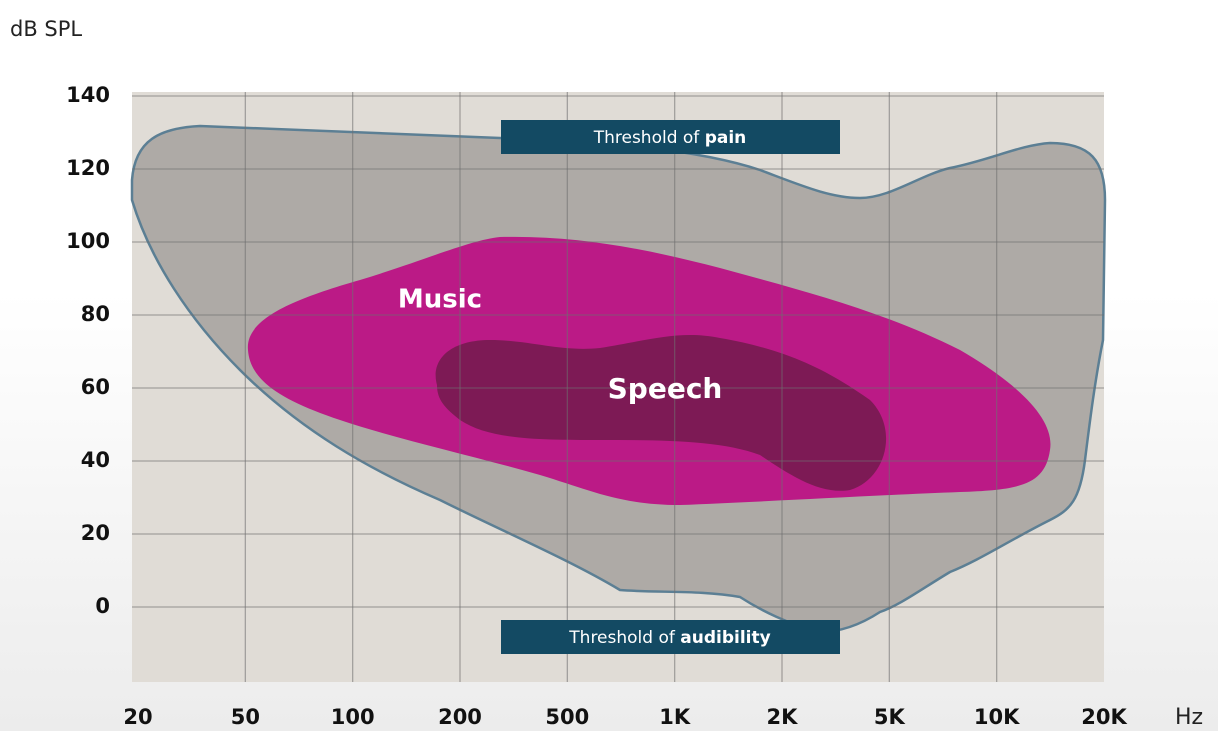  What do you see at coordinates (137, 717) in the screenshot?
I see `x-tick-label: 20` at bounding box center [137, 717].